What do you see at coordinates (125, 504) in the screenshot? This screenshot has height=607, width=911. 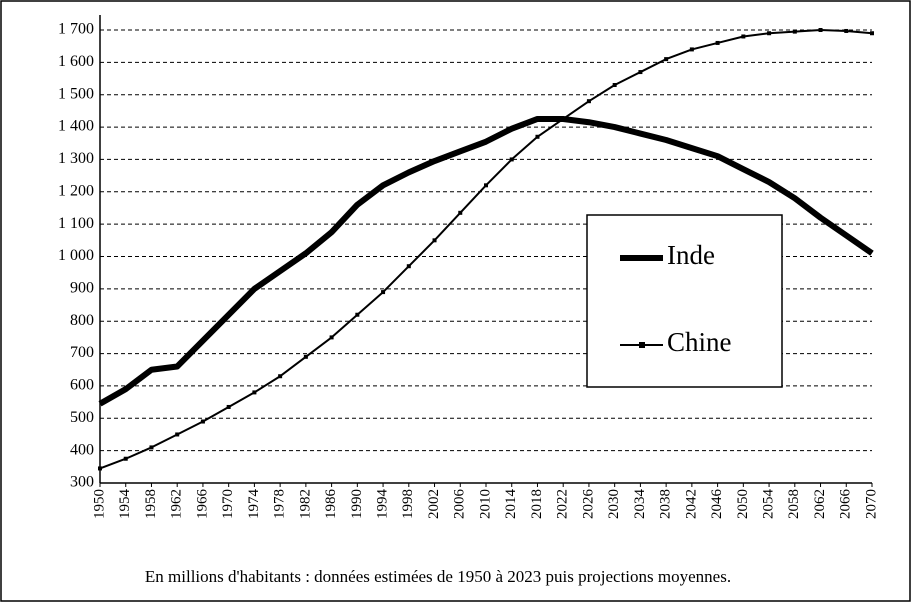 I see `x-tick-label: 1954` at bounding box center [125, 504].